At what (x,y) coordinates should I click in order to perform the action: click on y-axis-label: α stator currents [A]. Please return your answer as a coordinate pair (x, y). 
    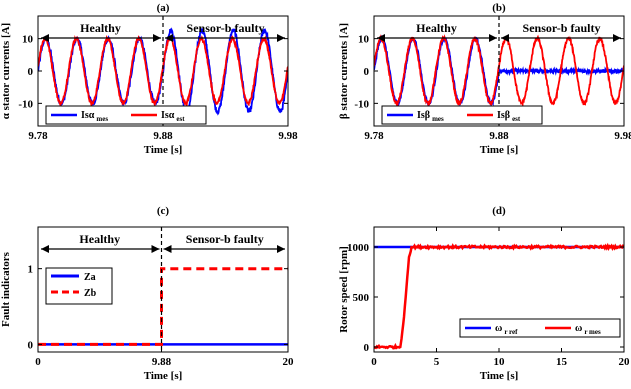
    Looking at the image, I should click on (6, 71).